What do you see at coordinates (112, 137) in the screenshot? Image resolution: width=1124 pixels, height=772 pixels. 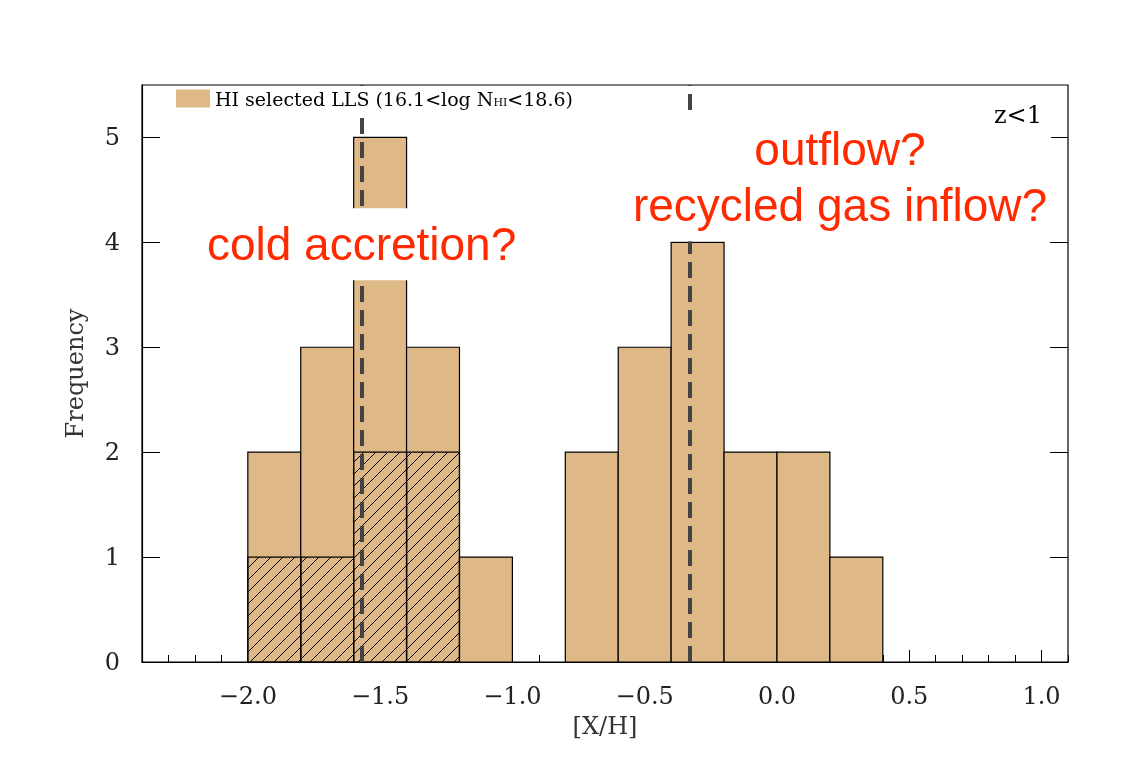 I see `y-tick-label: 5` at bounding box center [112, 137].